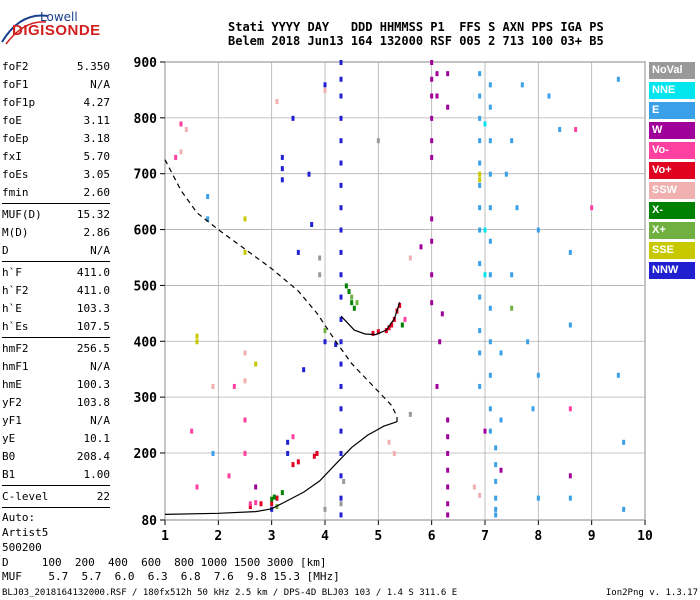  I want to click on y-tick-label: 80, so click(149, 521).